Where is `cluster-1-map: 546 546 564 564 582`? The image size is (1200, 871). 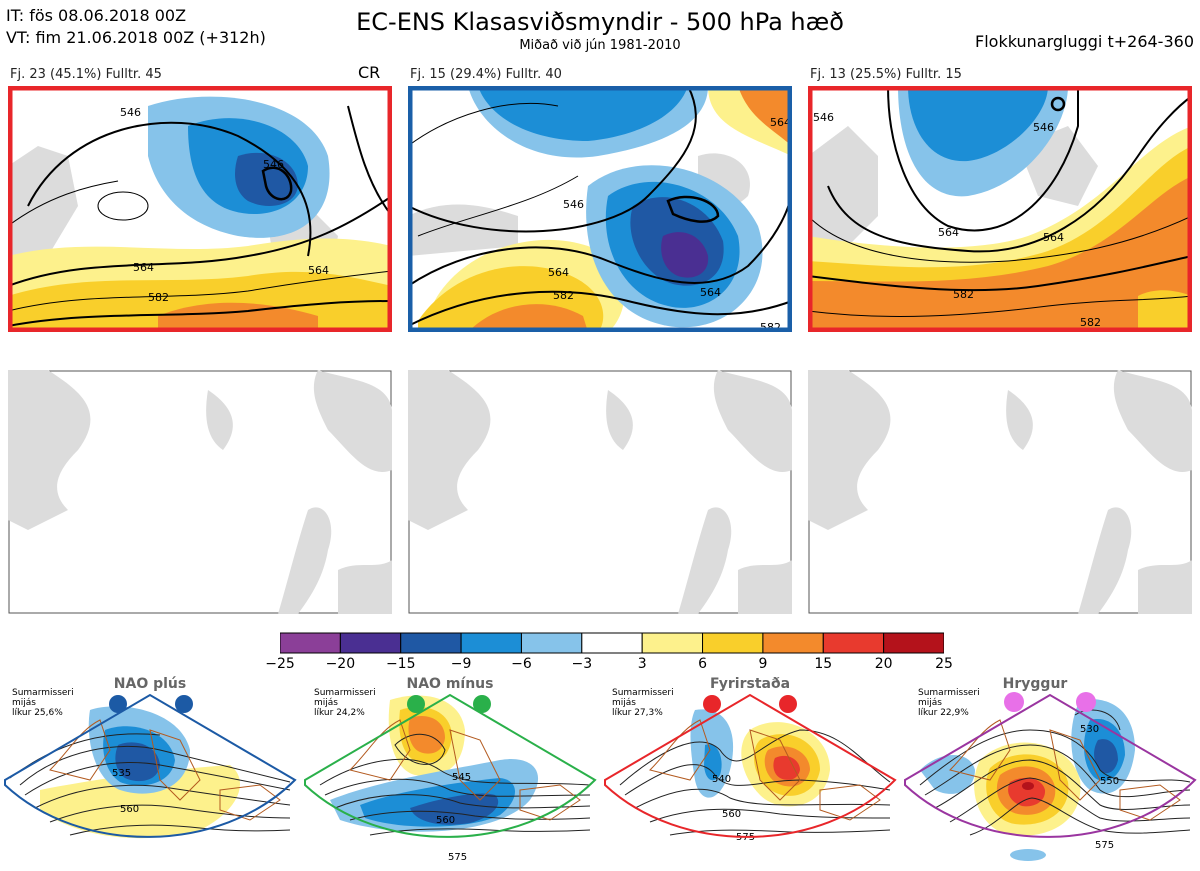 cluster-1-map: 546 546 564 564 582 is located at coordinates (200, 209).